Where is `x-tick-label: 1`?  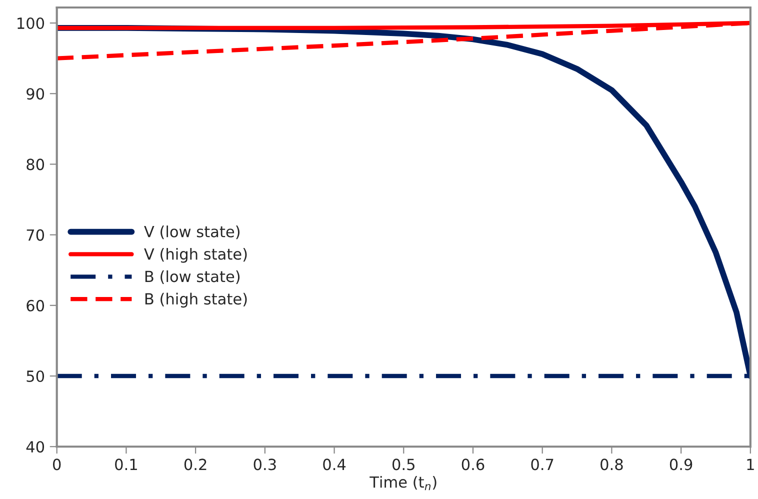
x-tick-label: 1 is located at coordinates (750, 464).